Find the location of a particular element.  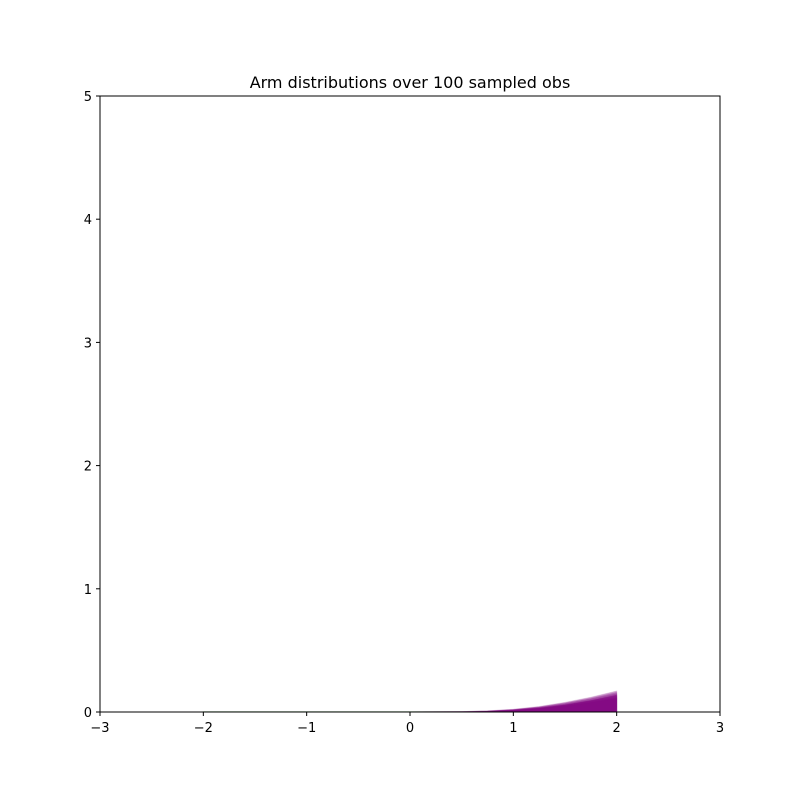

y-tick-label: 0 is located at coordinates (88, 713).